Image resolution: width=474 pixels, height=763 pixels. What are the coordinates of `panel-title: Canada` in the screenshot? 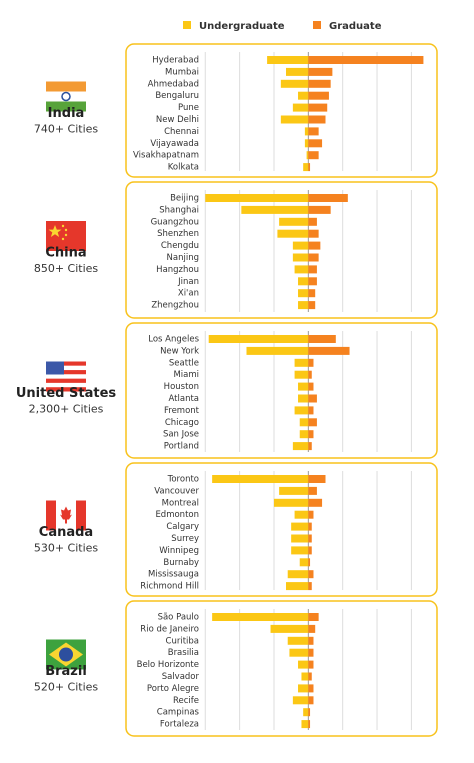 It's located at (66, 532).